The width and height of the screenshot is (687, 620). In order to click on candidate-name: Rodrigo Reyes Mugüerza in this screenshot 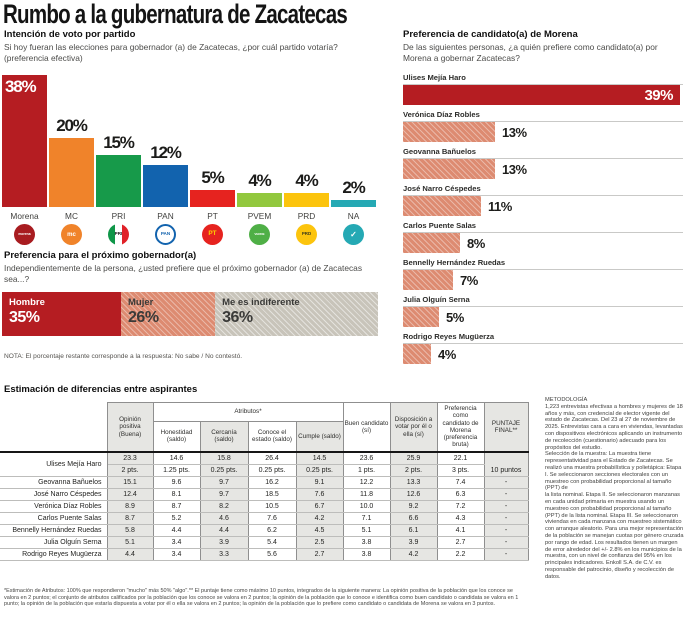, I will do `click(543, 338)`.